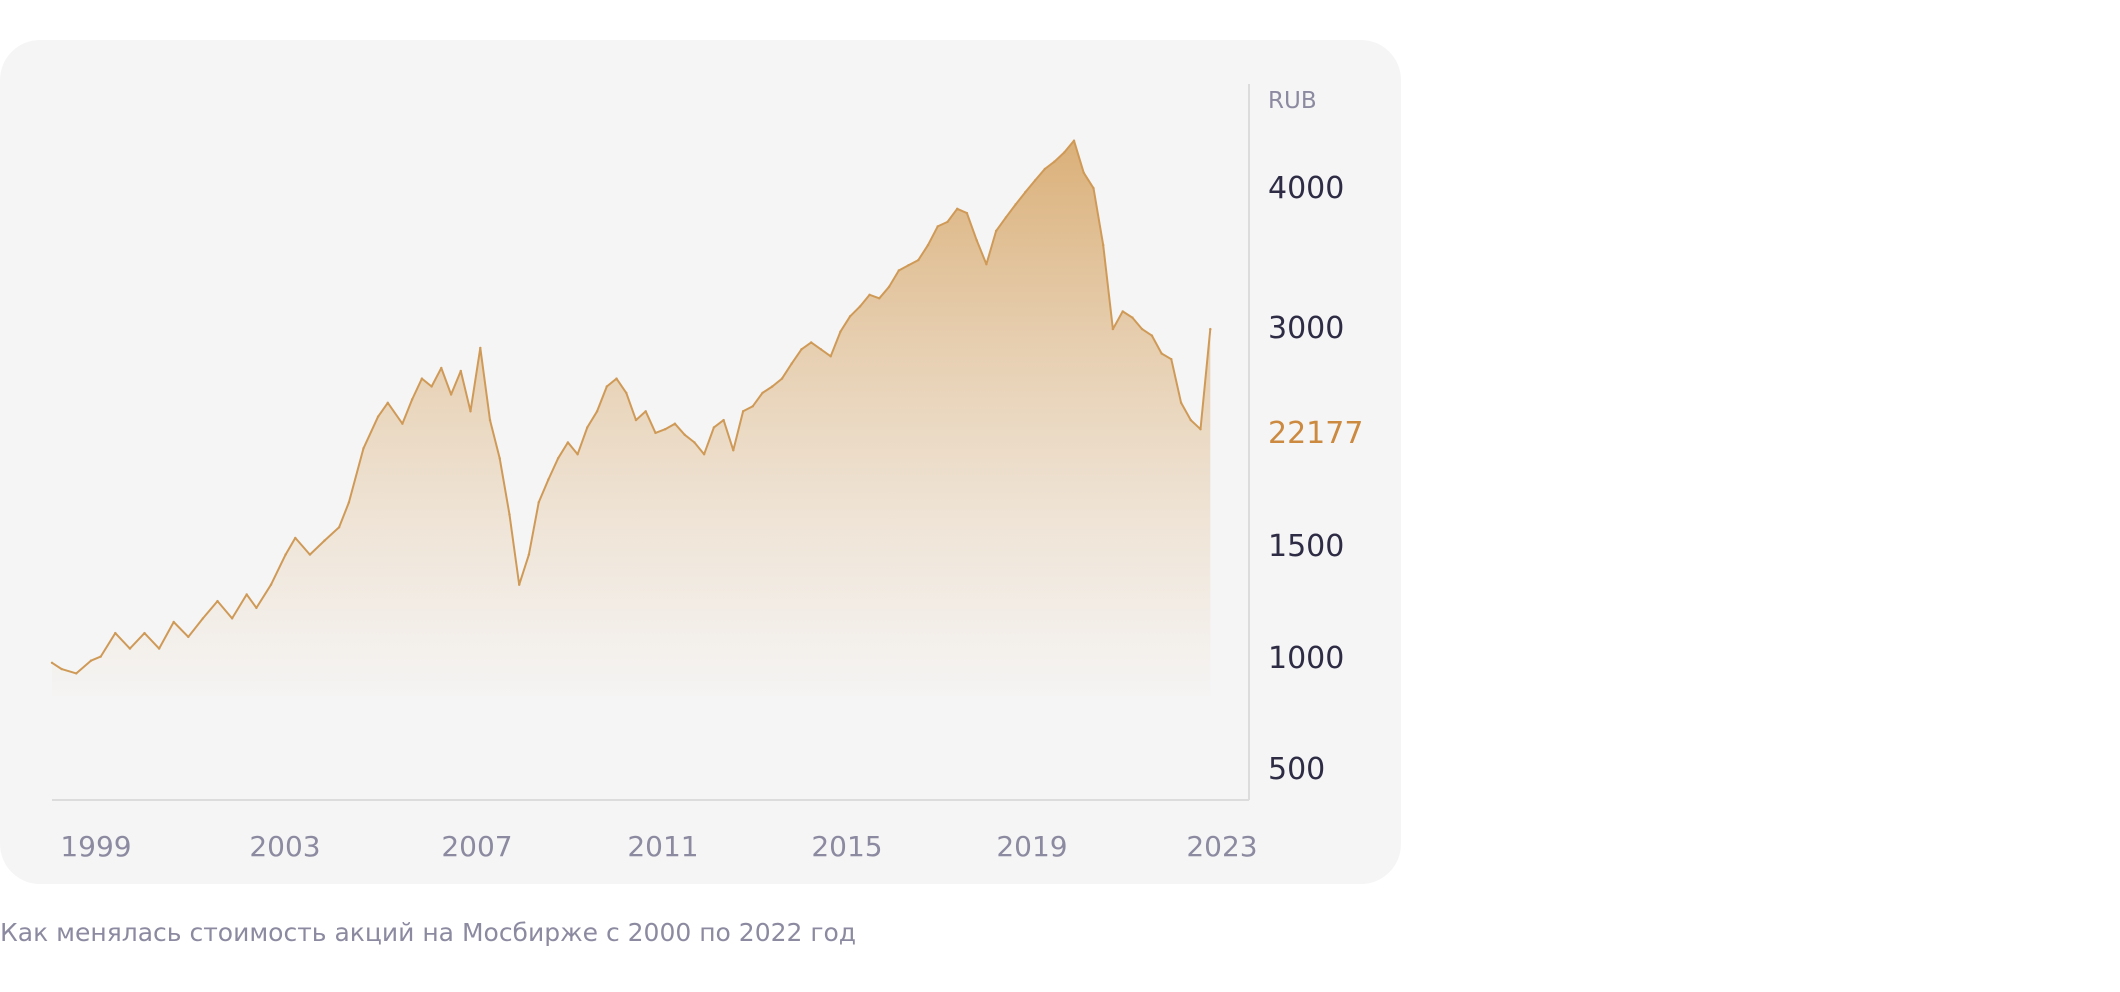  What do you see at coordinates (1292, 101) in the screenshot?
I see `y-unit-label: RUB` at bounding box center [1292, 101].